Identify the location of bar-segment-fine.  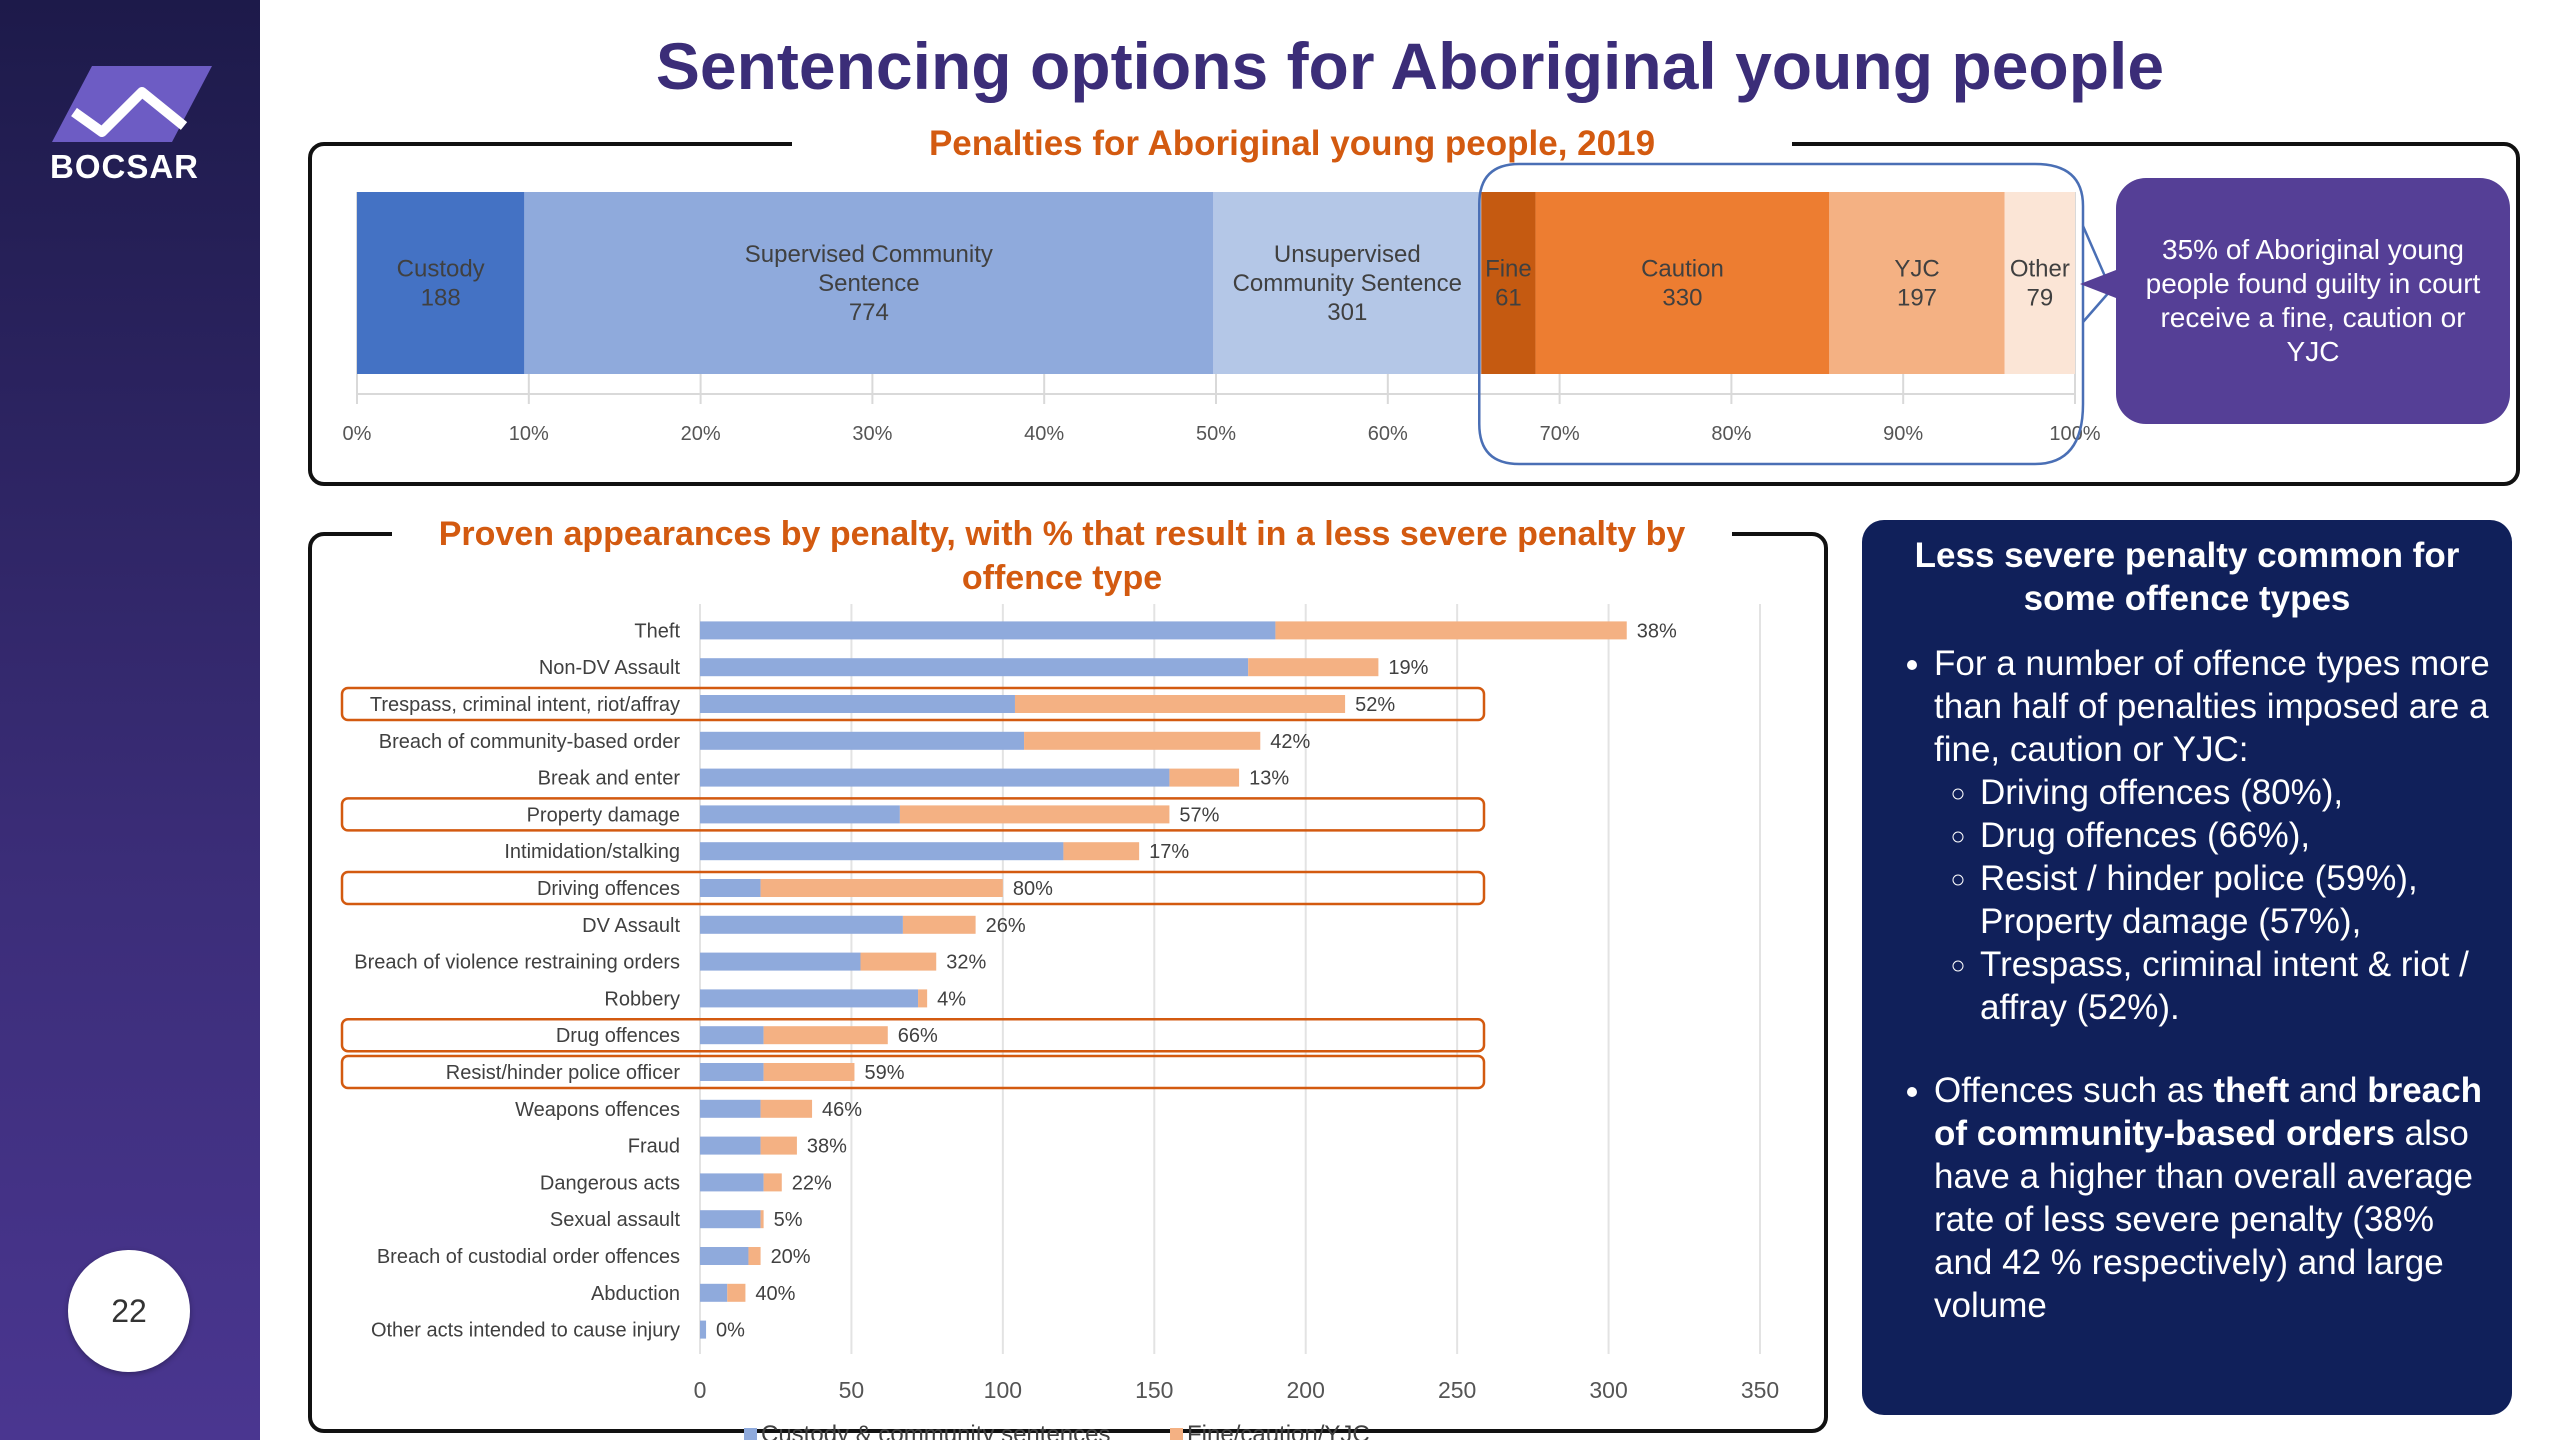
(1508, 283).